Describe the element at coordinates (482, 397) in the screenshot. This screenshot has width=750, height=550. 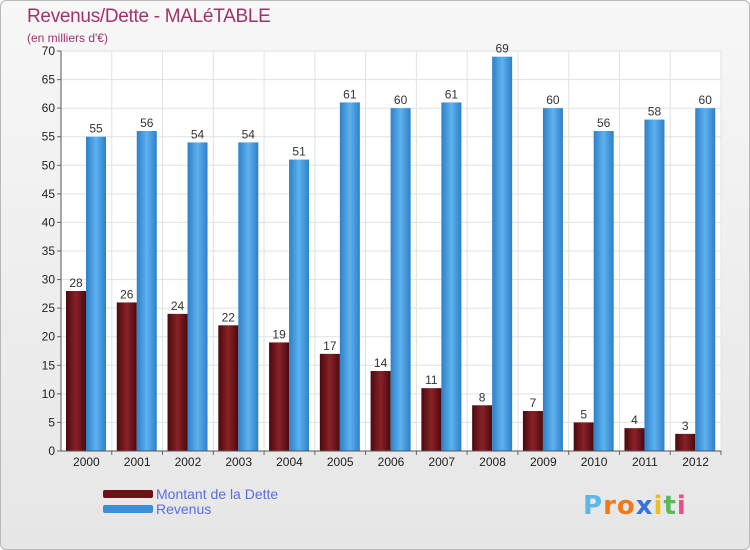
I see `debt-value-label: 8` at that location.